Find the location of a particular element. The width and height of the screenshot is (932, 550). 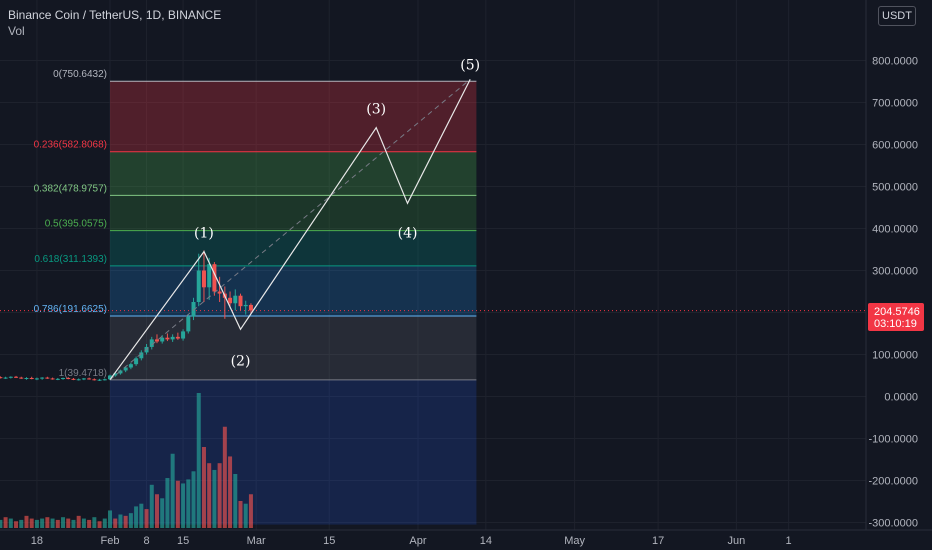

price-axis-bg is located at coordinates (899, 275).